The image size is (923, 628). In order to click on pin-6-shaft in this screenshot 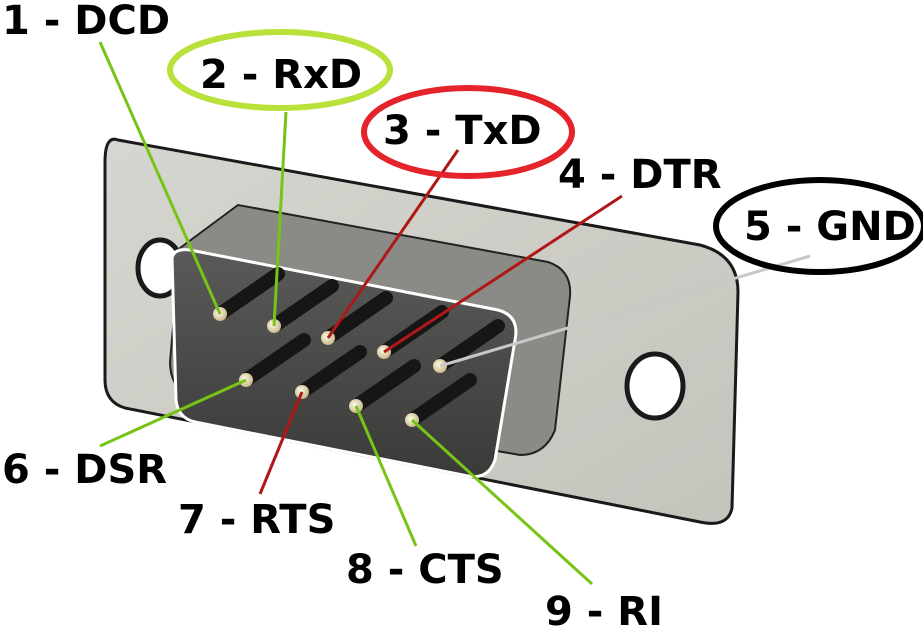, I will do `click(275, 360)`.